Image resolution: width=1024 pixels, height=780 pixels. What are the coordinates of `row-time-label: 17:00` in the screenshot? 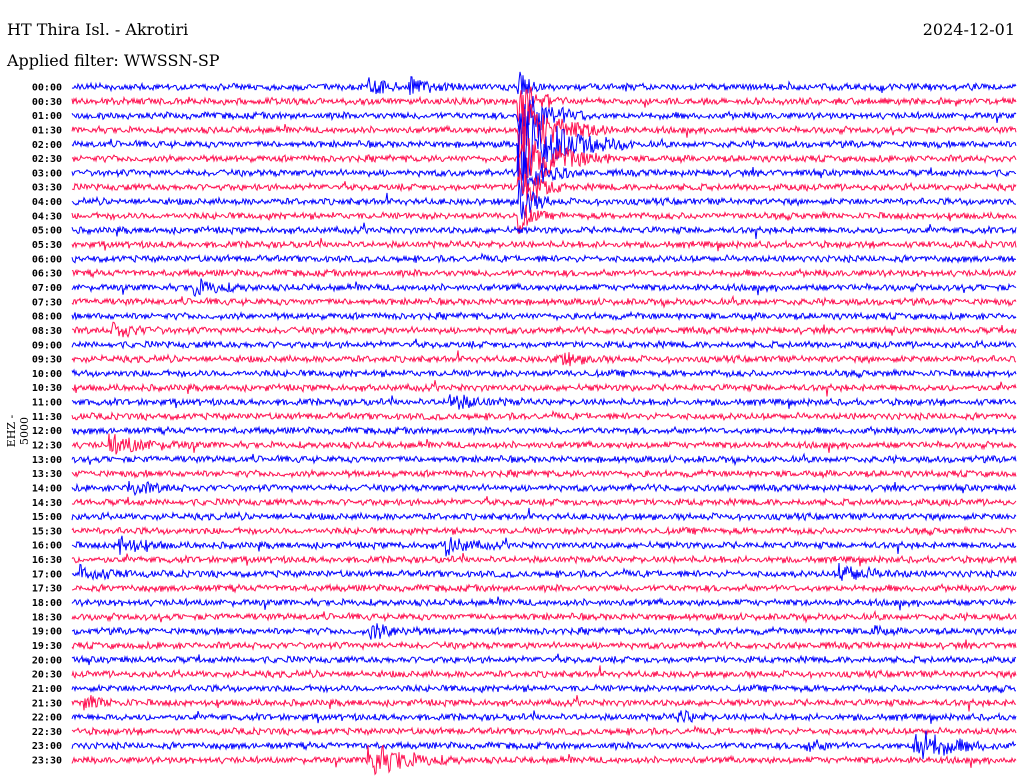 It's located at (47, 574).